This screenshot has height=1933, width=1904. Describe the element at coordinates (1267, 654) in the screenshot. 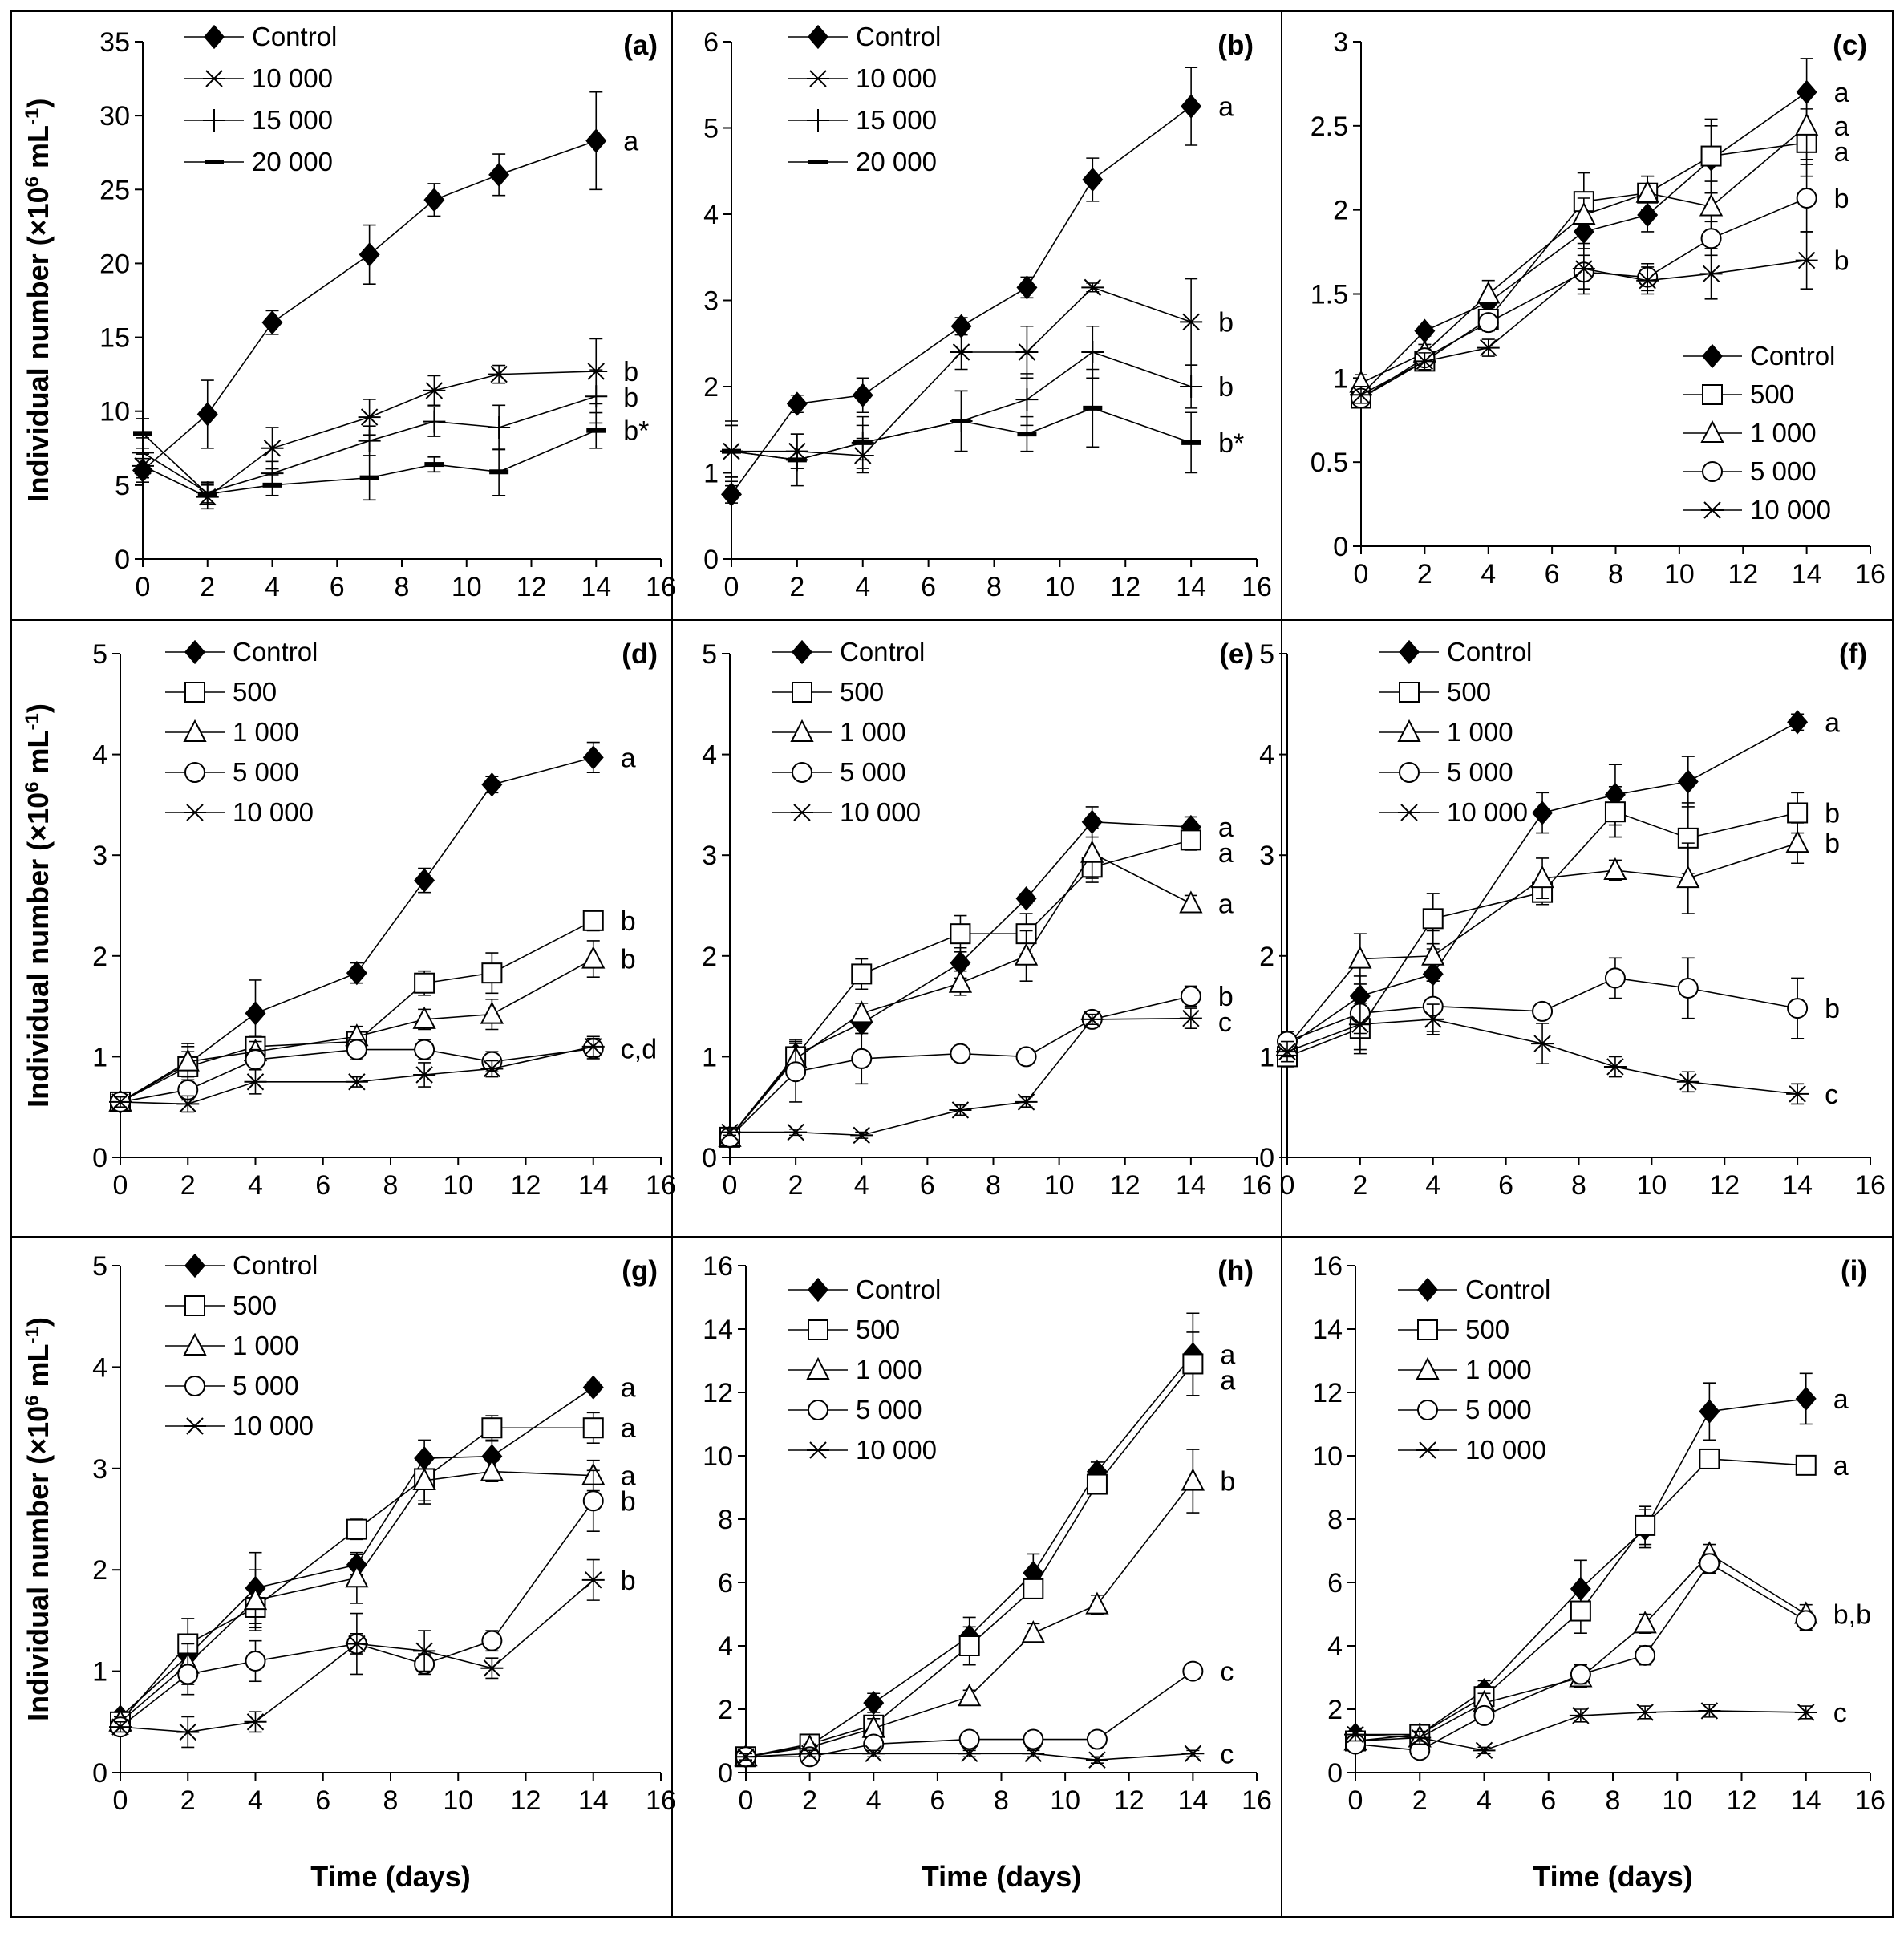

I see `y-tick-label: 5` at that location.